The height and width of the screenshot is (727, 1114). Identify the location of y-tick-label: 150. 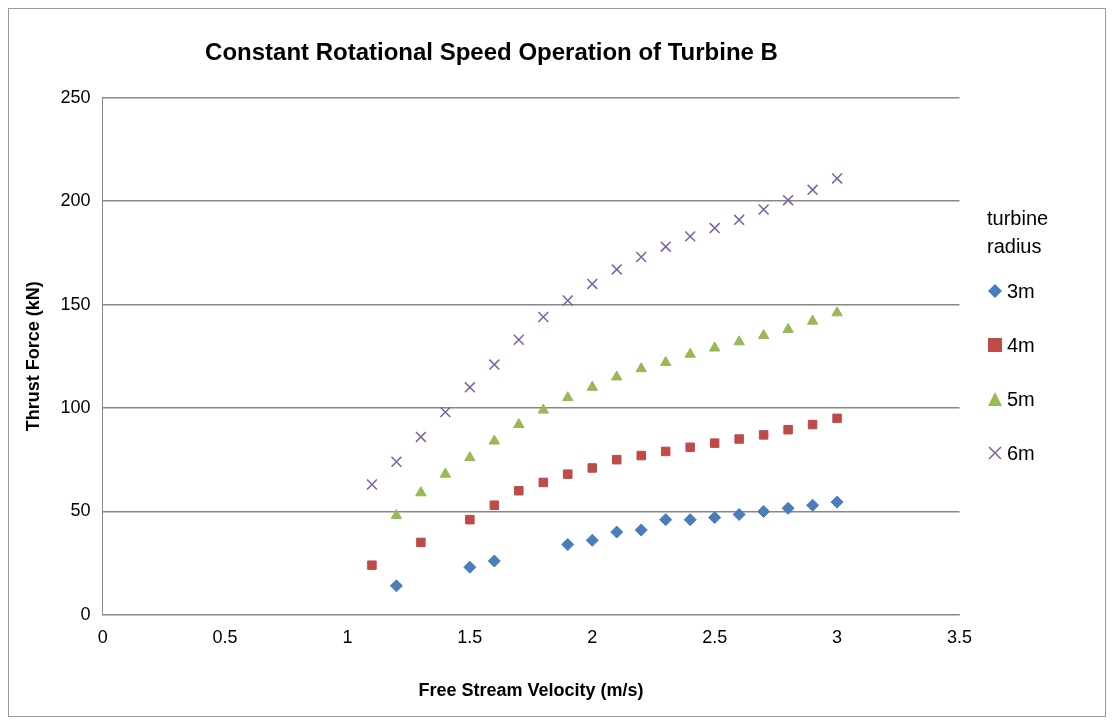
(75, 303).